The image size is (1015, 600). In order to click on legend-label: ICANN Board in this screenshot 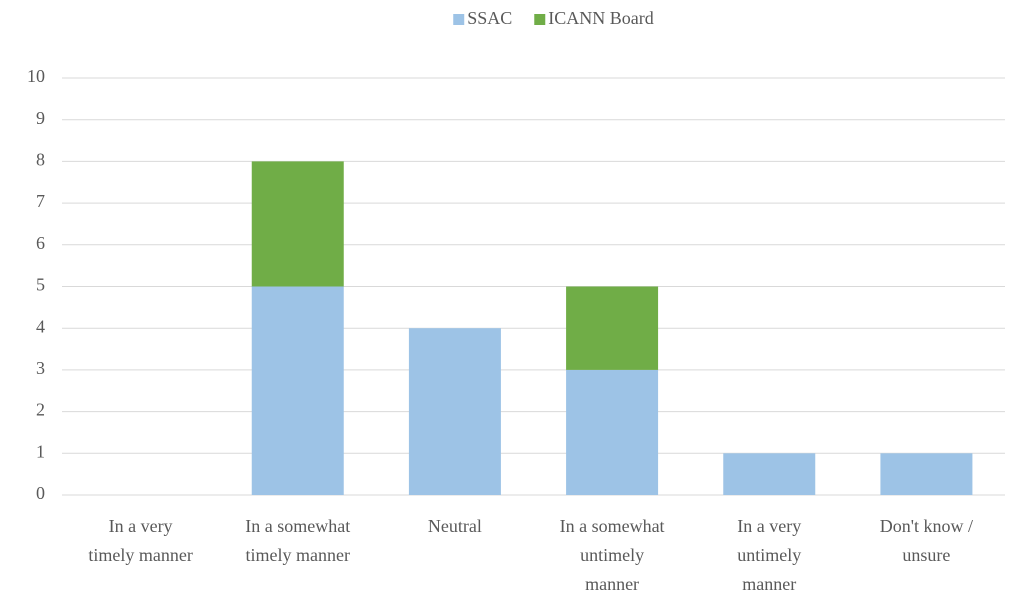, I will do `click(601, 18)`.